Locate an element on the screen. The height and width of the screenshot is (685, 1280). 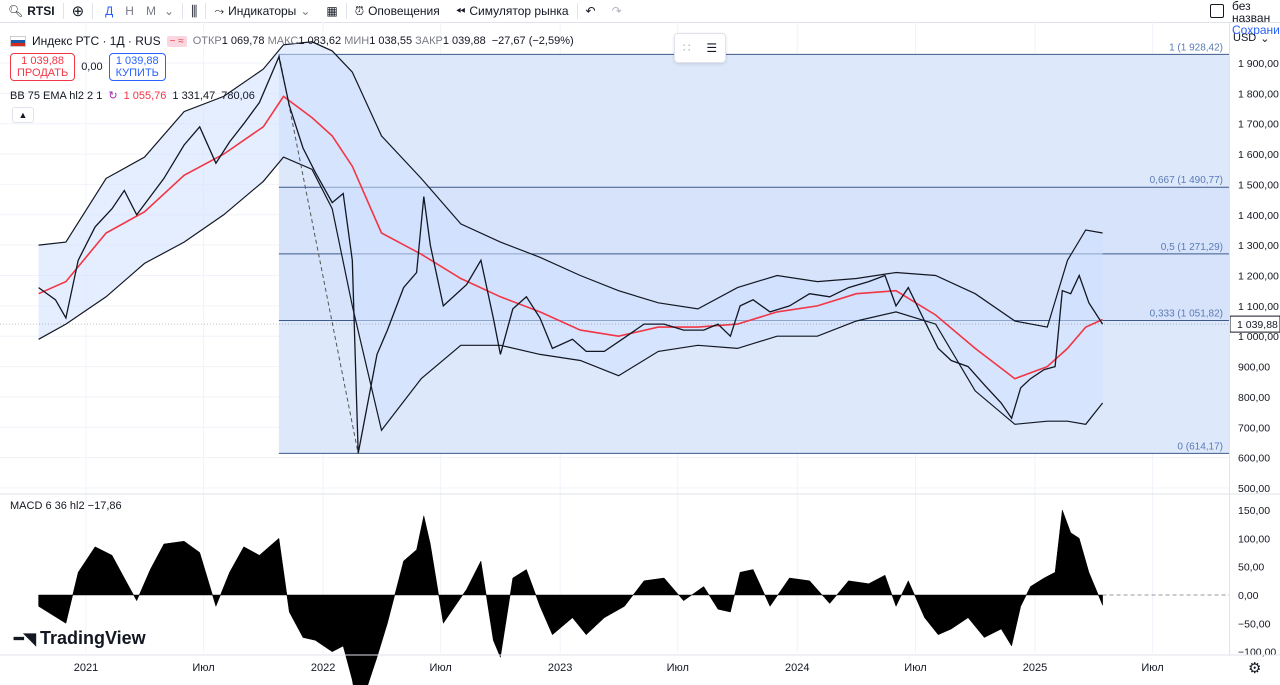
price-axis-label: 1 200,00 is located at coordinates (1258, 277).